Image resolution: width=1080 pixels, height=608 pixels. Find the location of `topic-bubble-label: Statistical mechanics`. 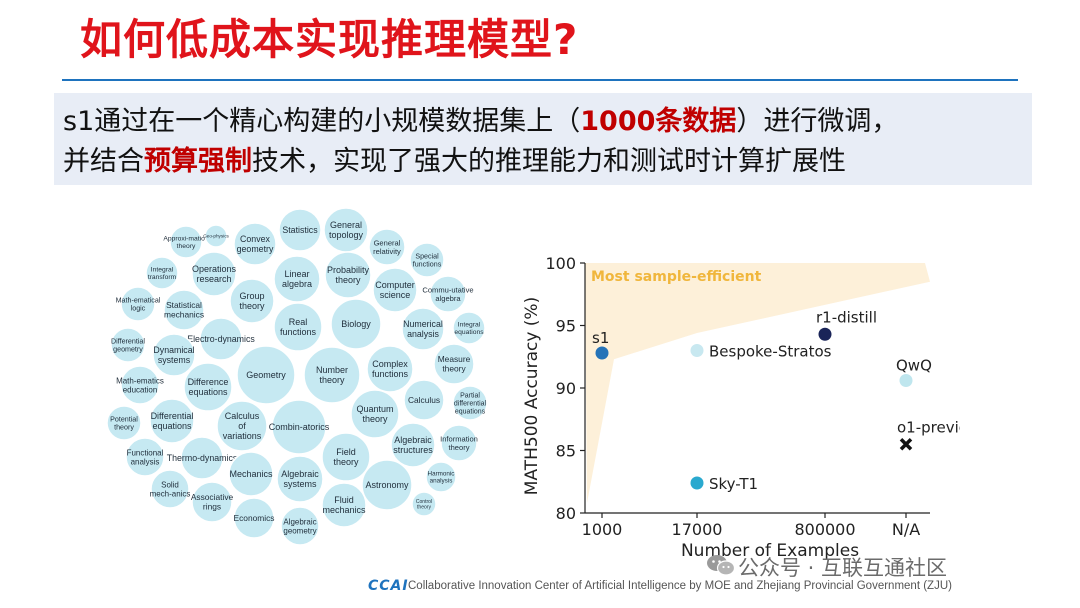

topic-bubble-label: Statistical mechanics is located at coordinates (184, 309).